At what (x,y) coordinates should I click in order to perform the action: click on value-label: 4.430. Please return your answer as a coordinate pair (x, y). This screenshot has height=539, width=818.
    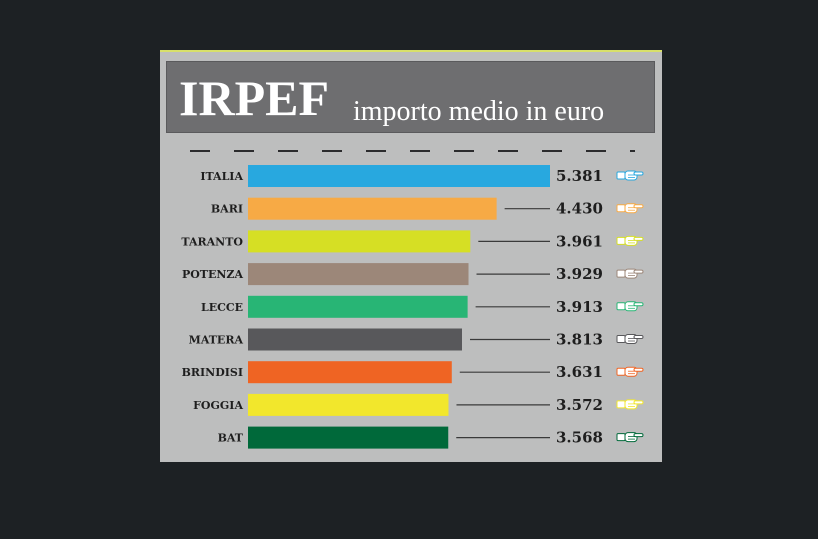
    Looking at the image, I should click on (579, 209).